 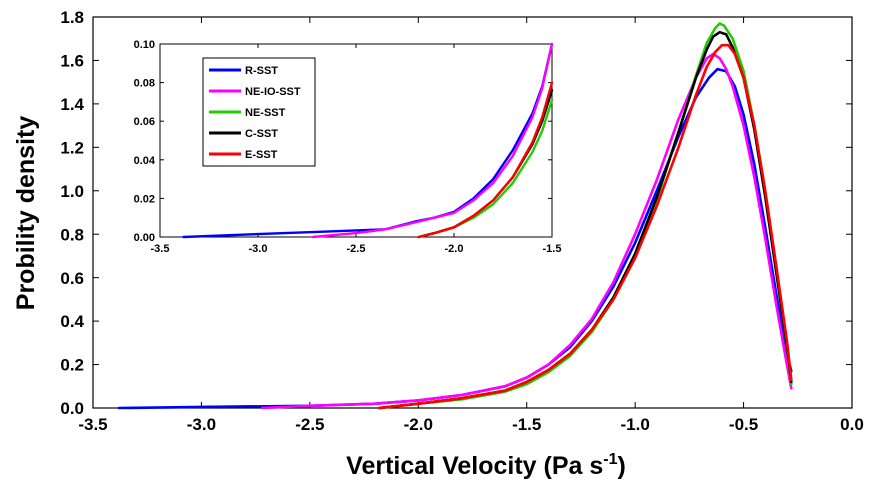 I want to click on inset-y-tick-label: 0.00, so click(x=144, y=238).